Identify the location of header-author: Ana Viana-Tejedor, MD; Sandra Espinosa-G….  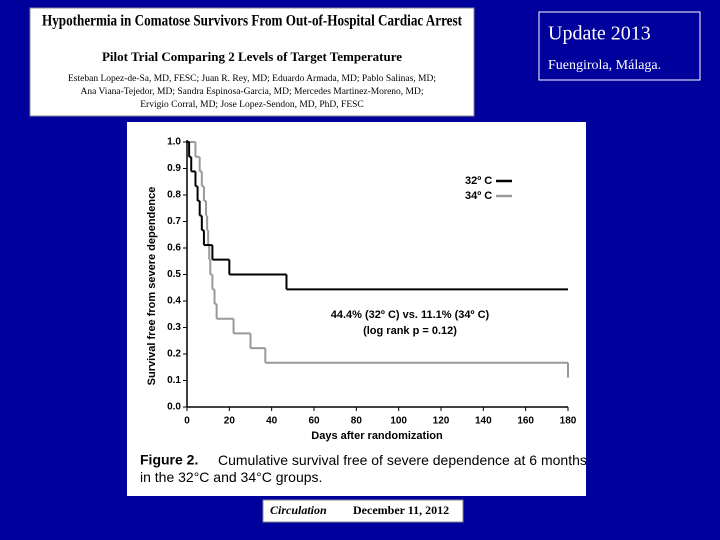
(251, 92).